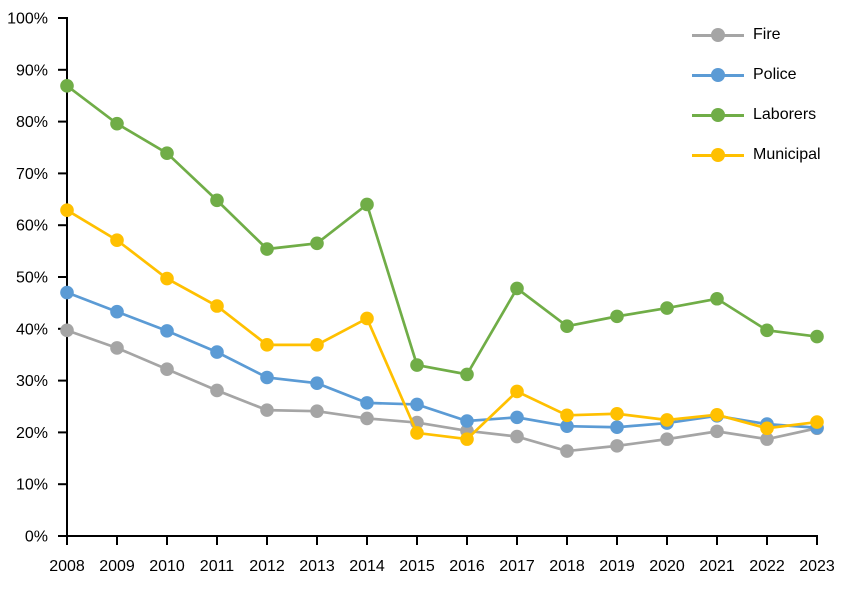 The width and height of the screenshot is (852, 593). Describe the element at coordinates (617, 413) in the screenshot. I see `data-point-municipal-2019` at that location.